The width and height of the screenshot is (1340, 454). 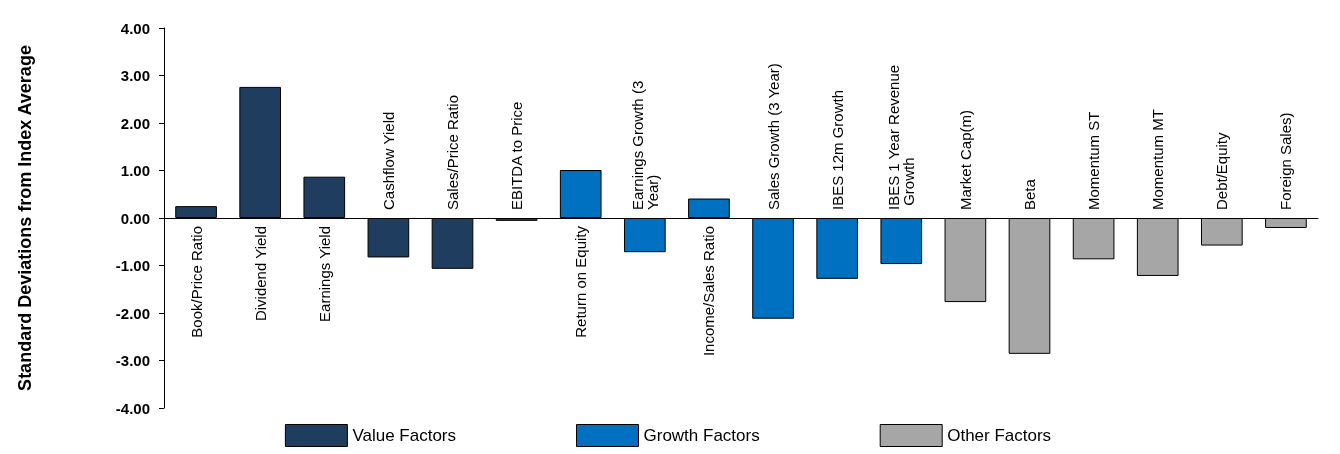 I want to click on x-tick-label: Earnings Growth (3 Year), so click(x=644, y=143).